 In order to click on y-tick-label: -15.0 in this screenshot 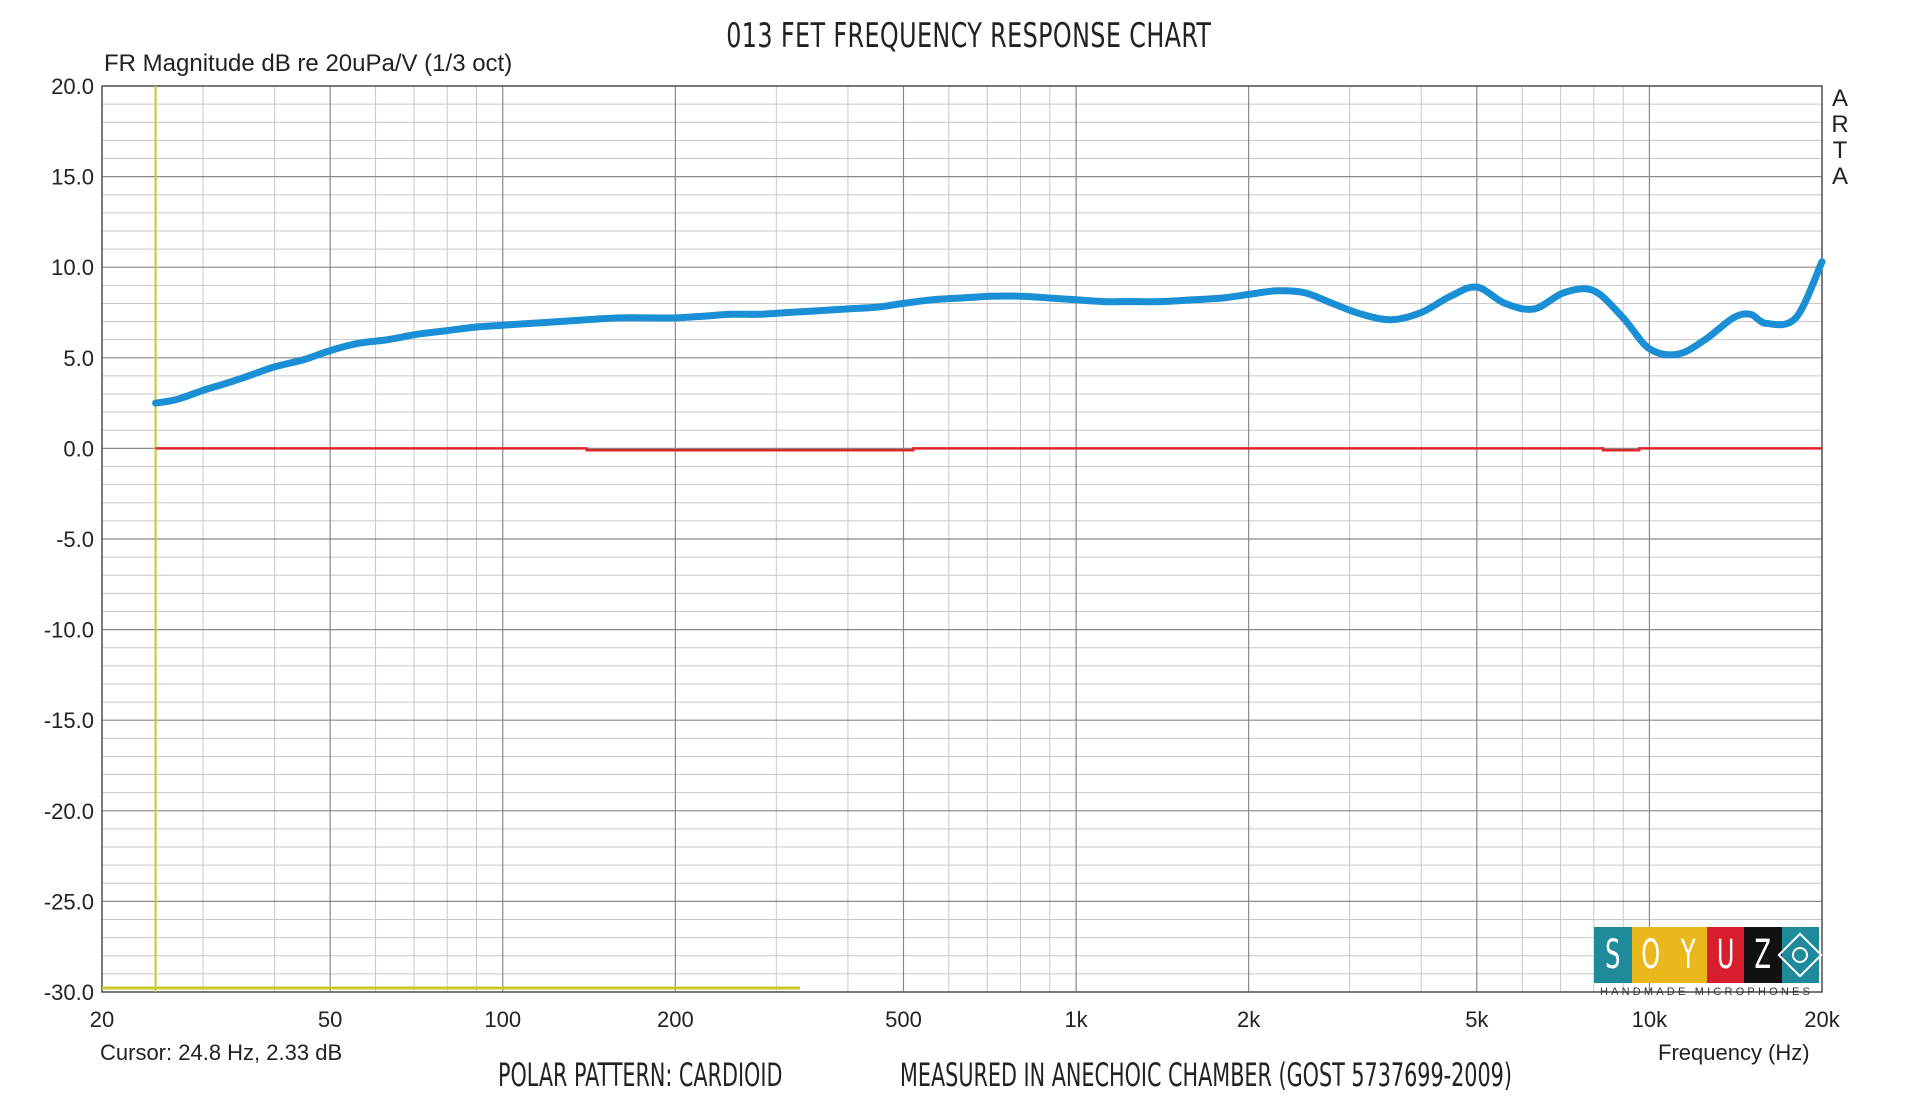, I will do `click(69, 720)`.